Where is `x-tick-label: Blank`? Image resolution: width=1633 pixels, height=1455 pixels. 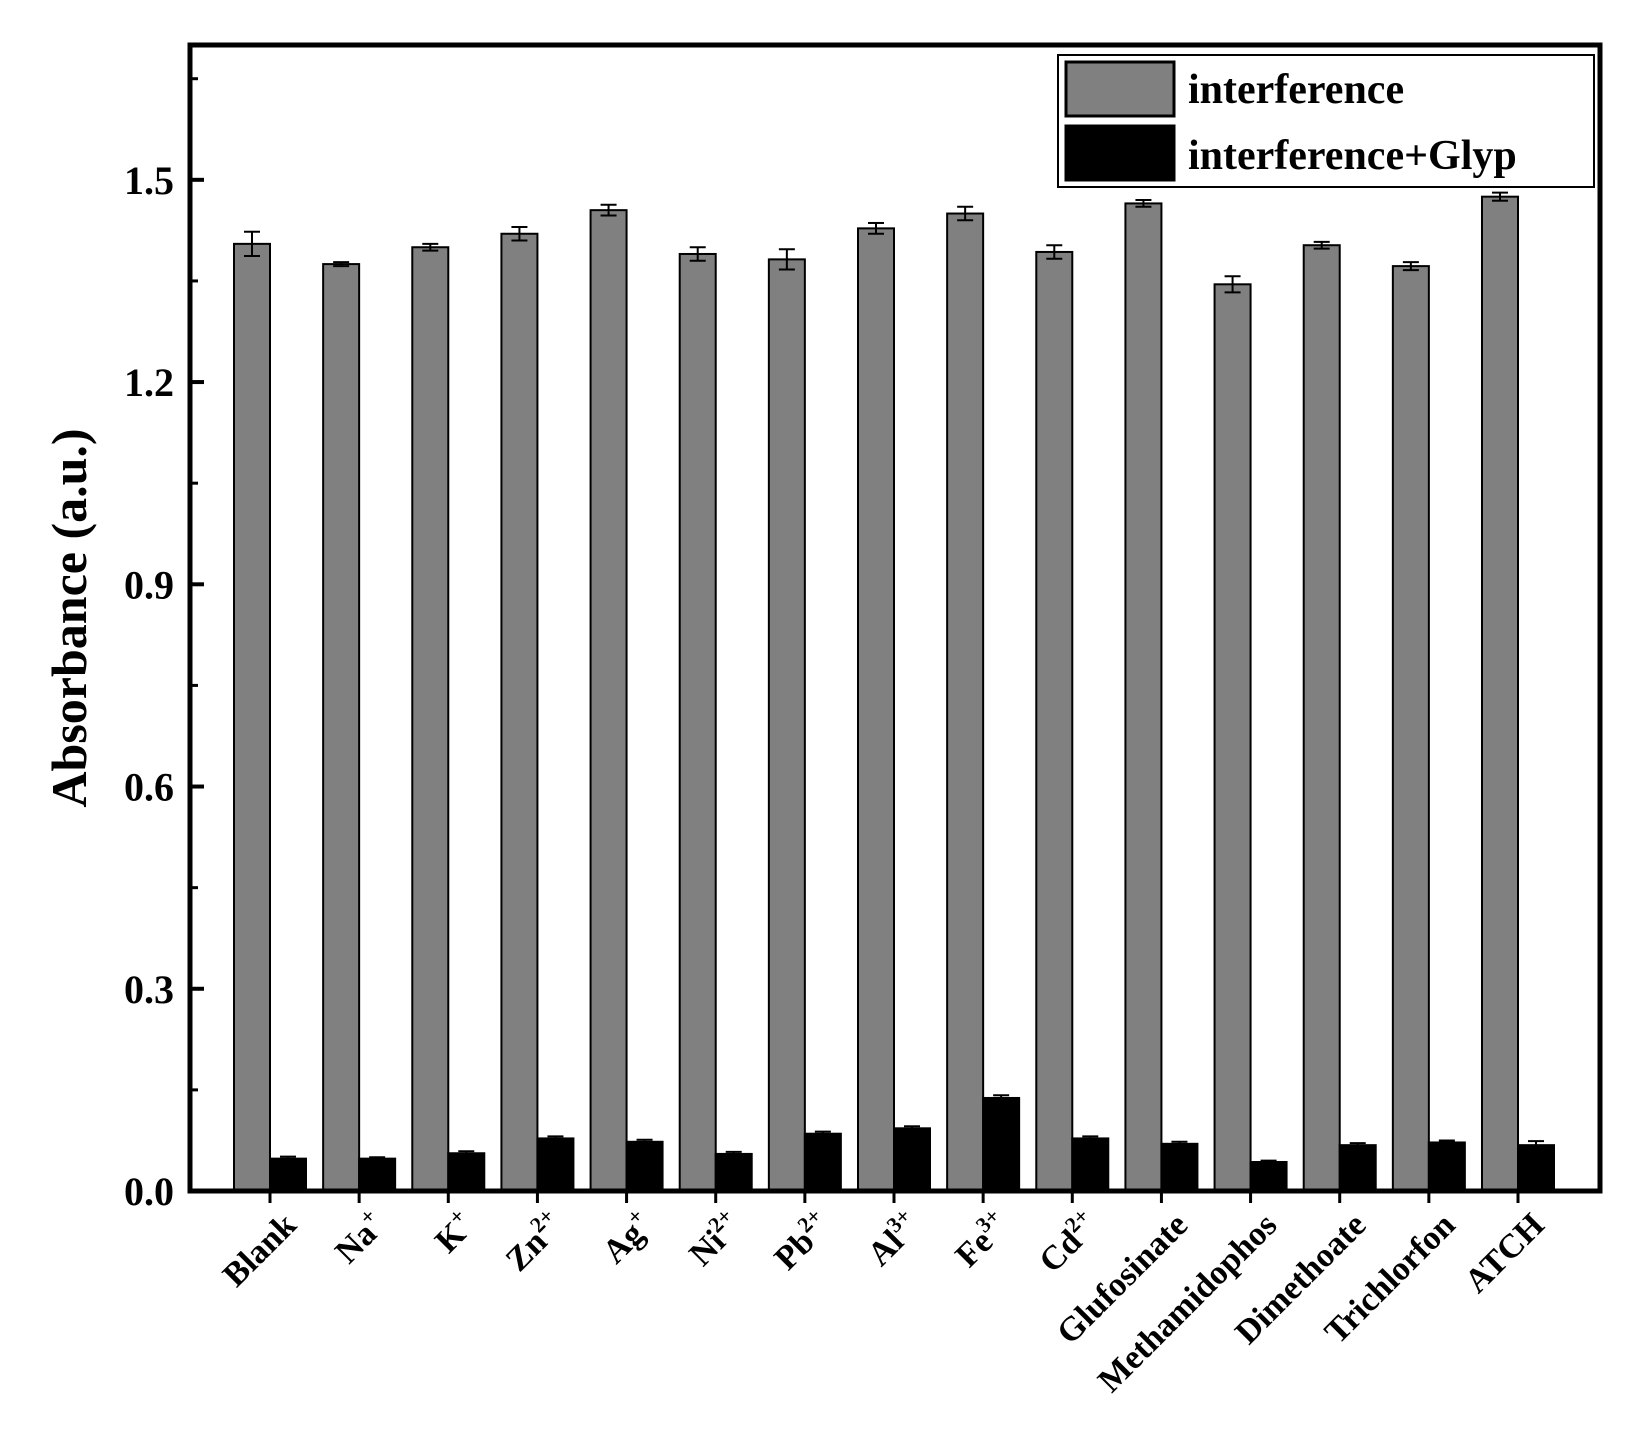
x-tick-label: Blank is located at coordinates (260, 1250).